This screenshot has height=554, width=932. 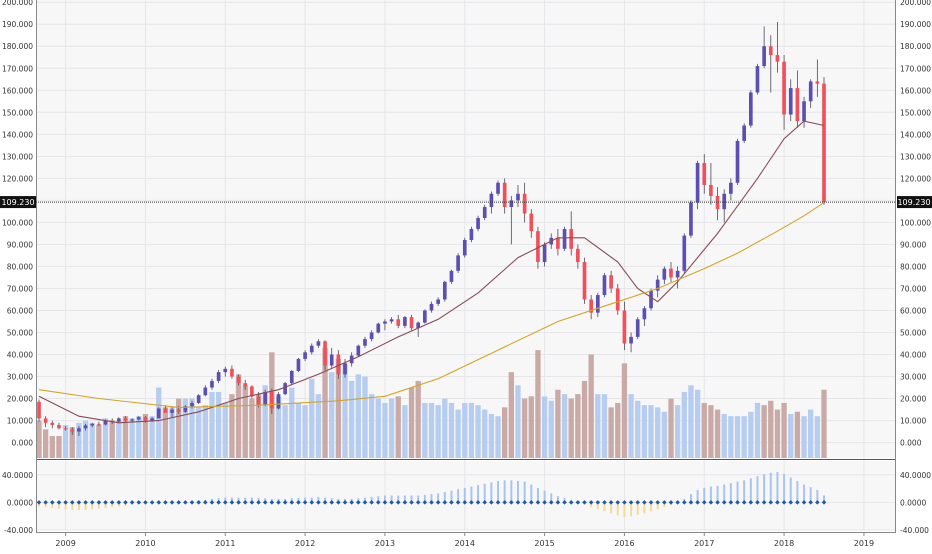 I want to click on y-tick-label-right: 40.000, so click(x=913, y=355).